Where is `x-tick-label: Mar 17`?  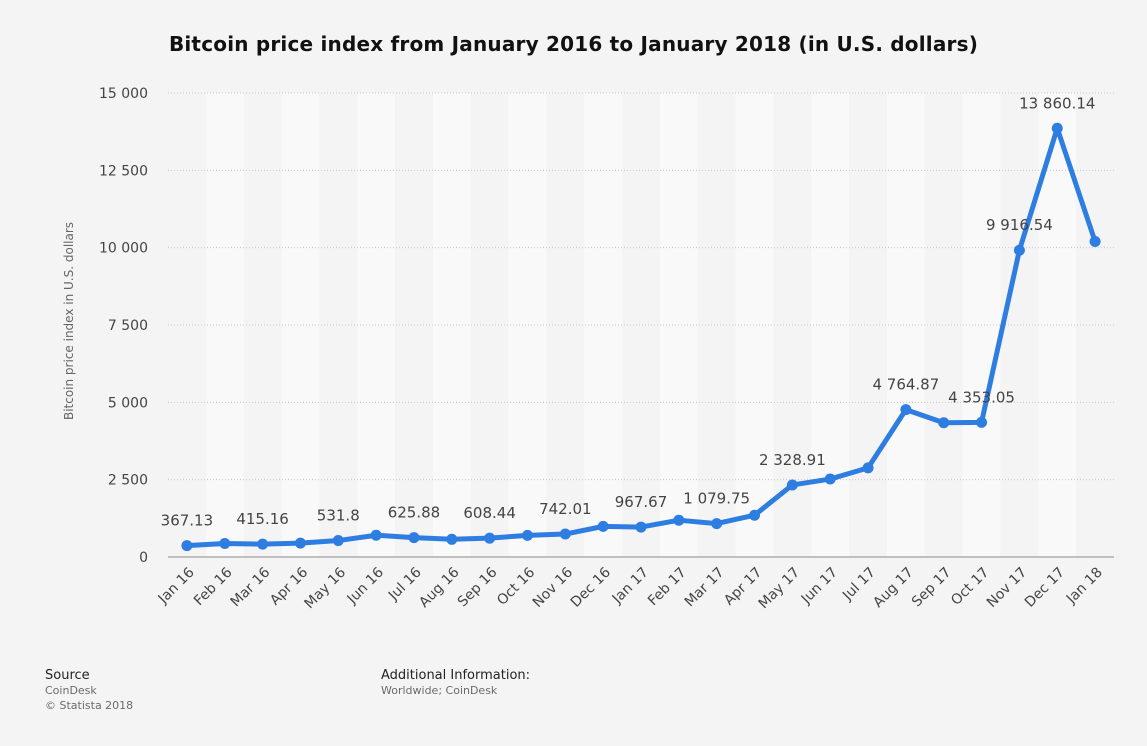
x-tick-label: Mar 17 is located at coordinates (705, 588).